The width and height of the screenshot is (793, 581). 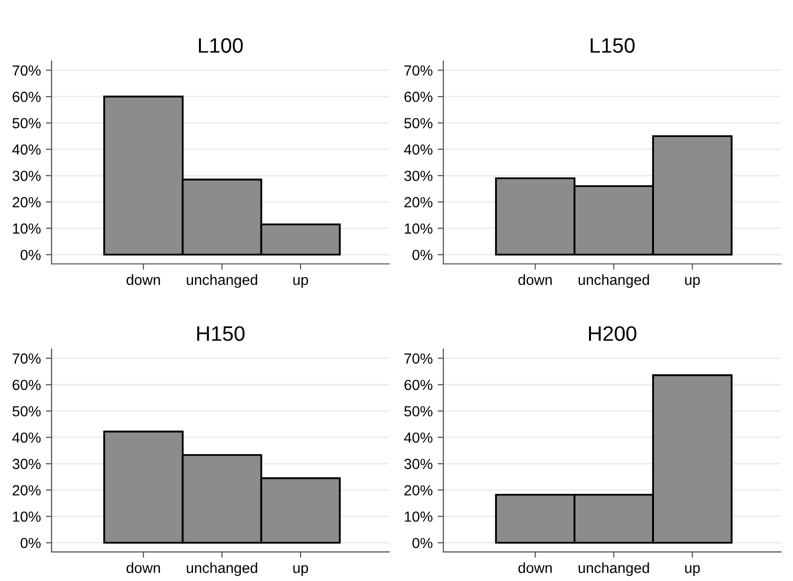 I want to click on chart-title: H150, so click(x=221, y=333).